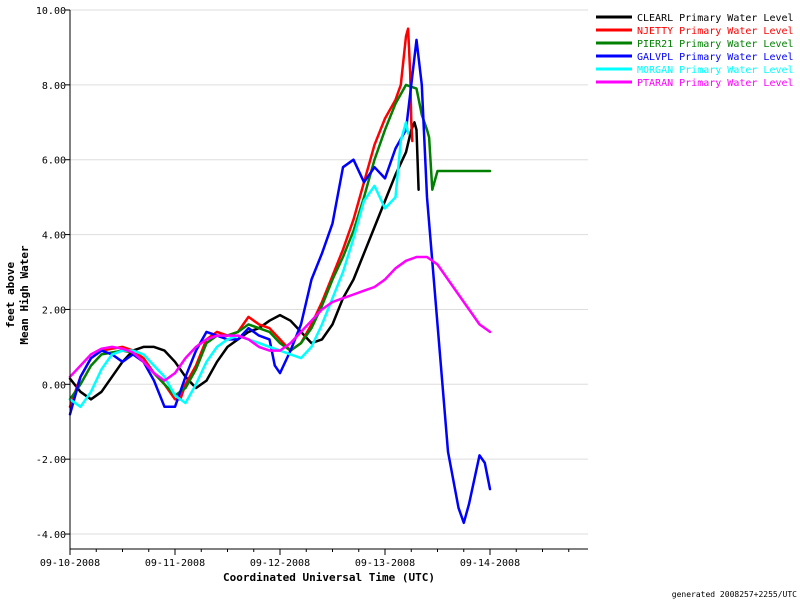 This screenshot has height=600, width=800. I want to click on y-tick-label: 8.00, so click(54, 86).